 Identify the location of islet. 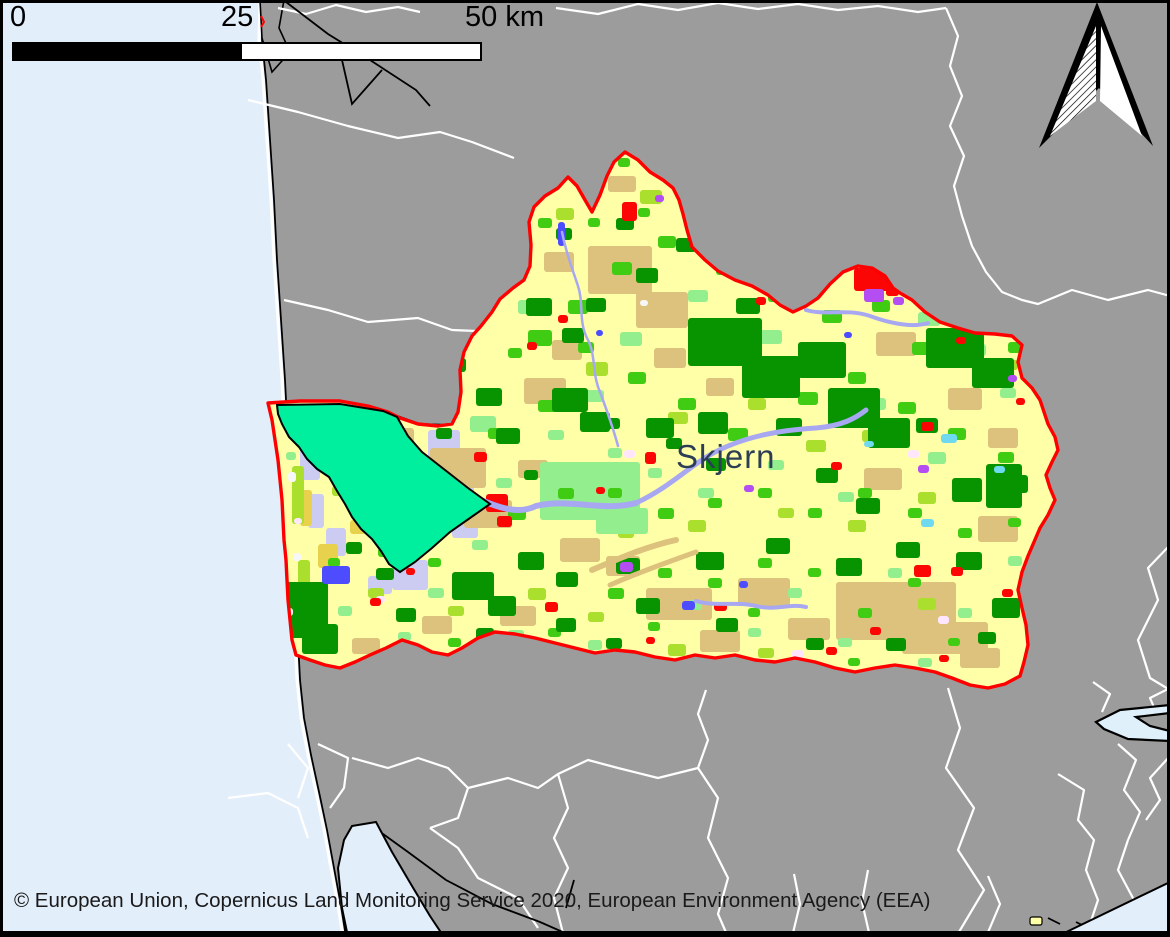
(1036, 921).